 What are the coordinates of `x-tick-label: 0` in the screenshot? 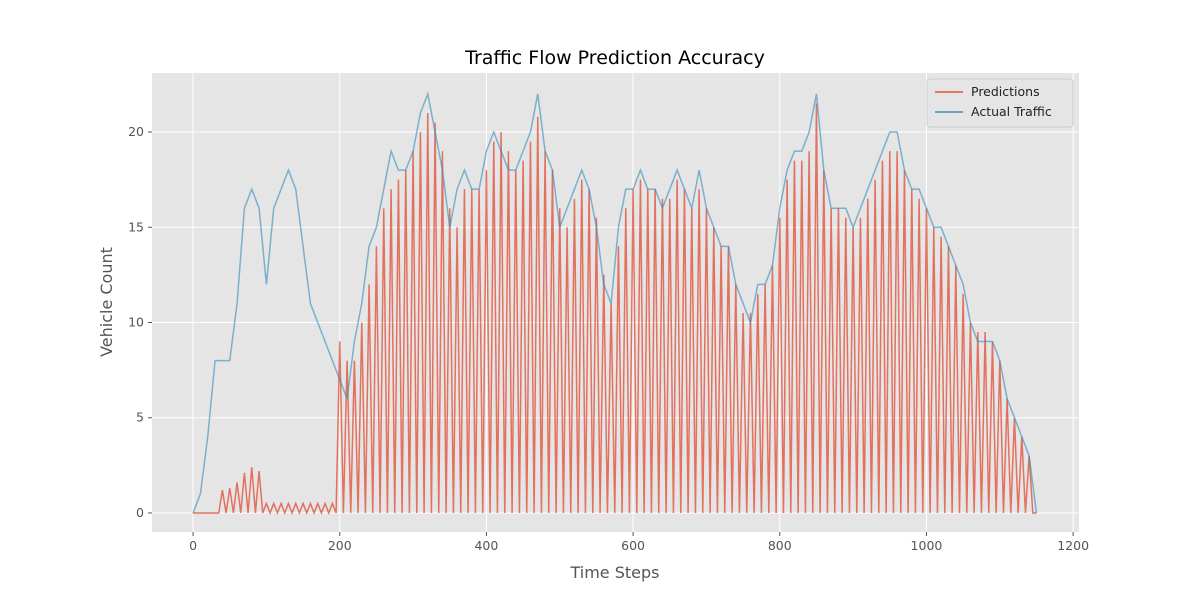 It's located at (193, 545).